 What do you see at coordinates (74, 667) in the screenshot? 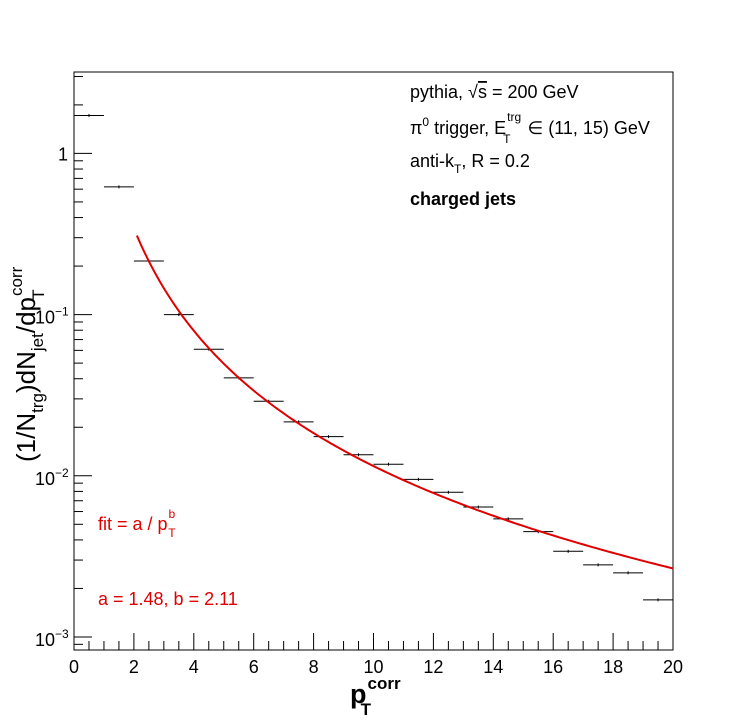
I see `x-tick-label: 0` at bounding box center [74, 667].